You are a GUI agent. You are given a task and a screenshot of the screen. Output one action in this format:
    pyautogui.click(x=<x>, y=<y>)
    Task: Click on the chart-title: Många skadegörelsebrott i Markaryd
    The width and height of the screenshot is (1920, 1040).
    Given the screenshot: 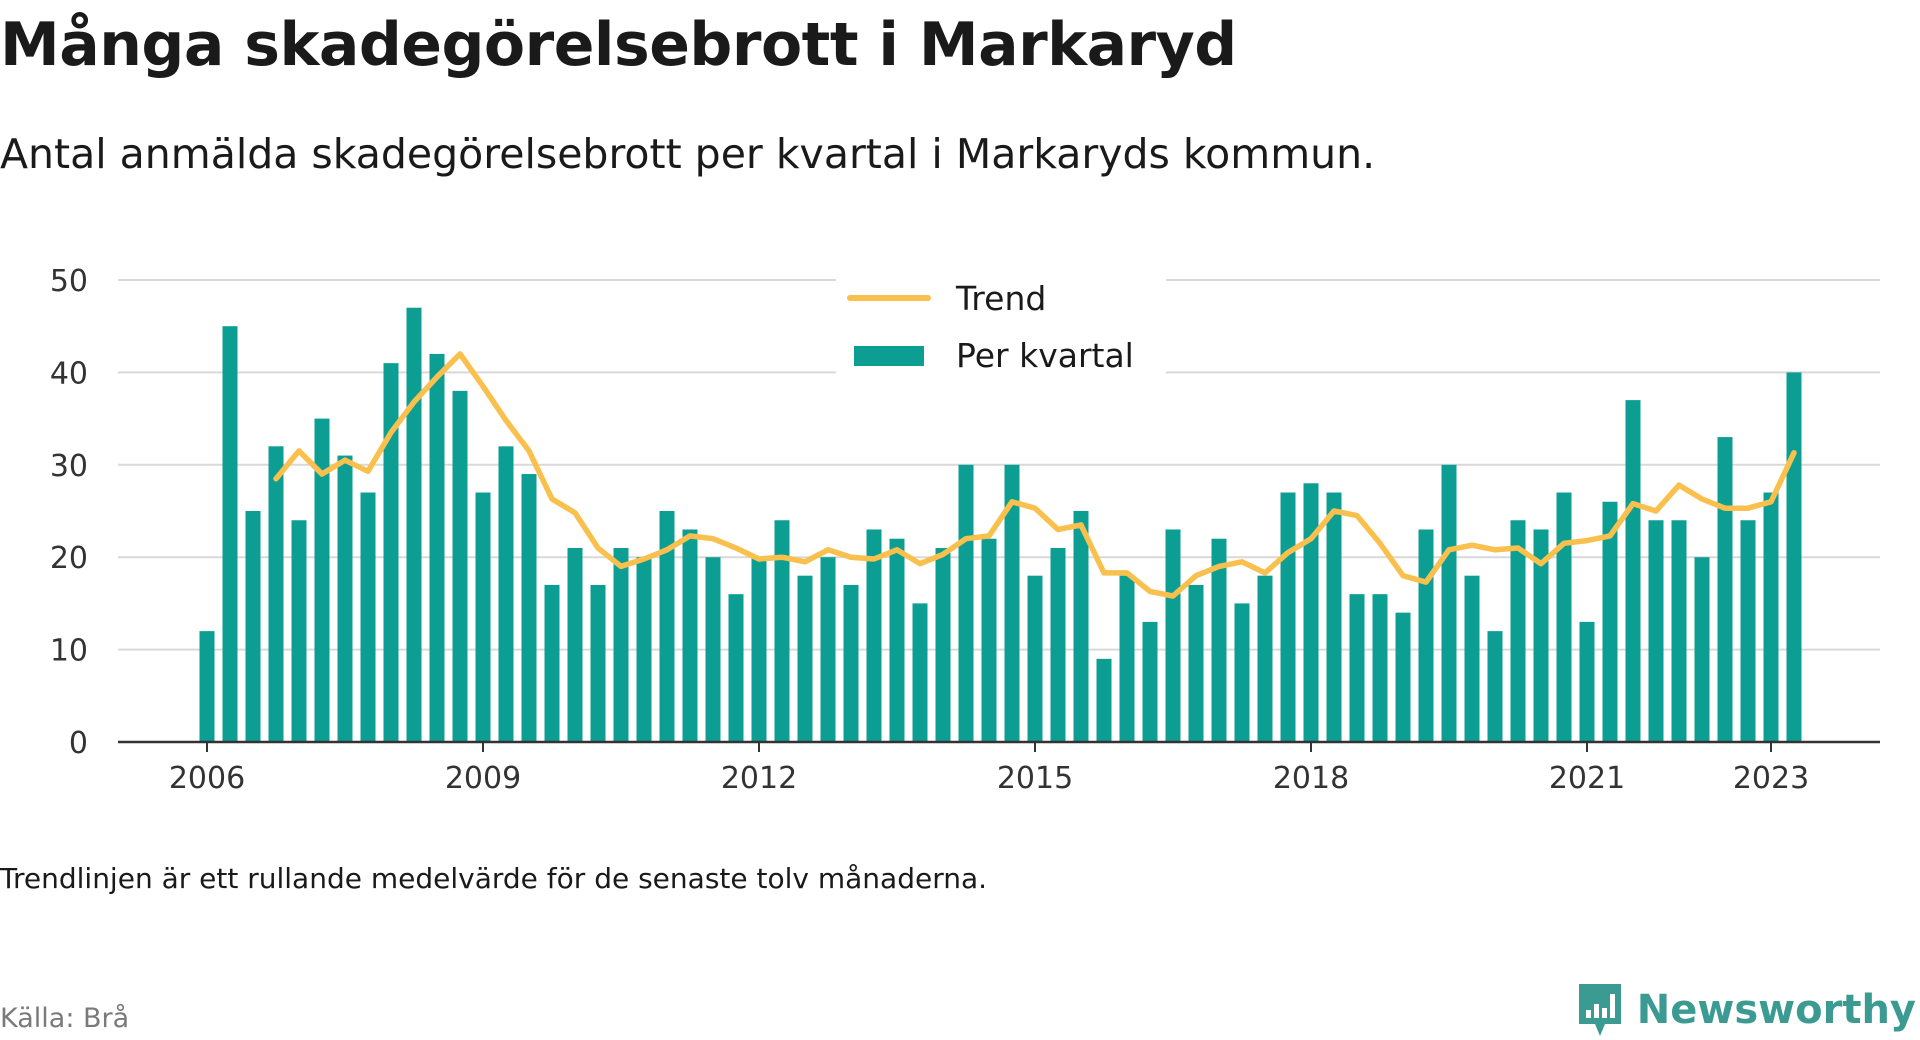 What is the action you would take?
    pyautogui.click(x=618, y=45)
    